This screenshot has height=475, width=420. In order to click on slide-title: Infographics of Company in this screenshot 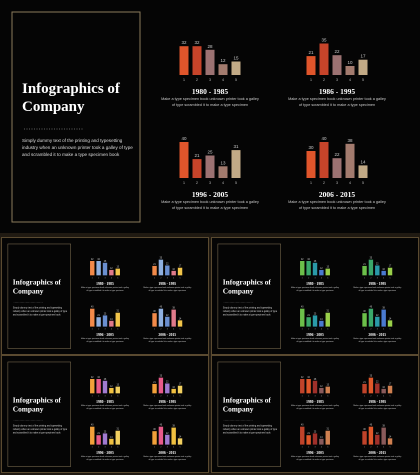, I will do `click(71, 98)`.